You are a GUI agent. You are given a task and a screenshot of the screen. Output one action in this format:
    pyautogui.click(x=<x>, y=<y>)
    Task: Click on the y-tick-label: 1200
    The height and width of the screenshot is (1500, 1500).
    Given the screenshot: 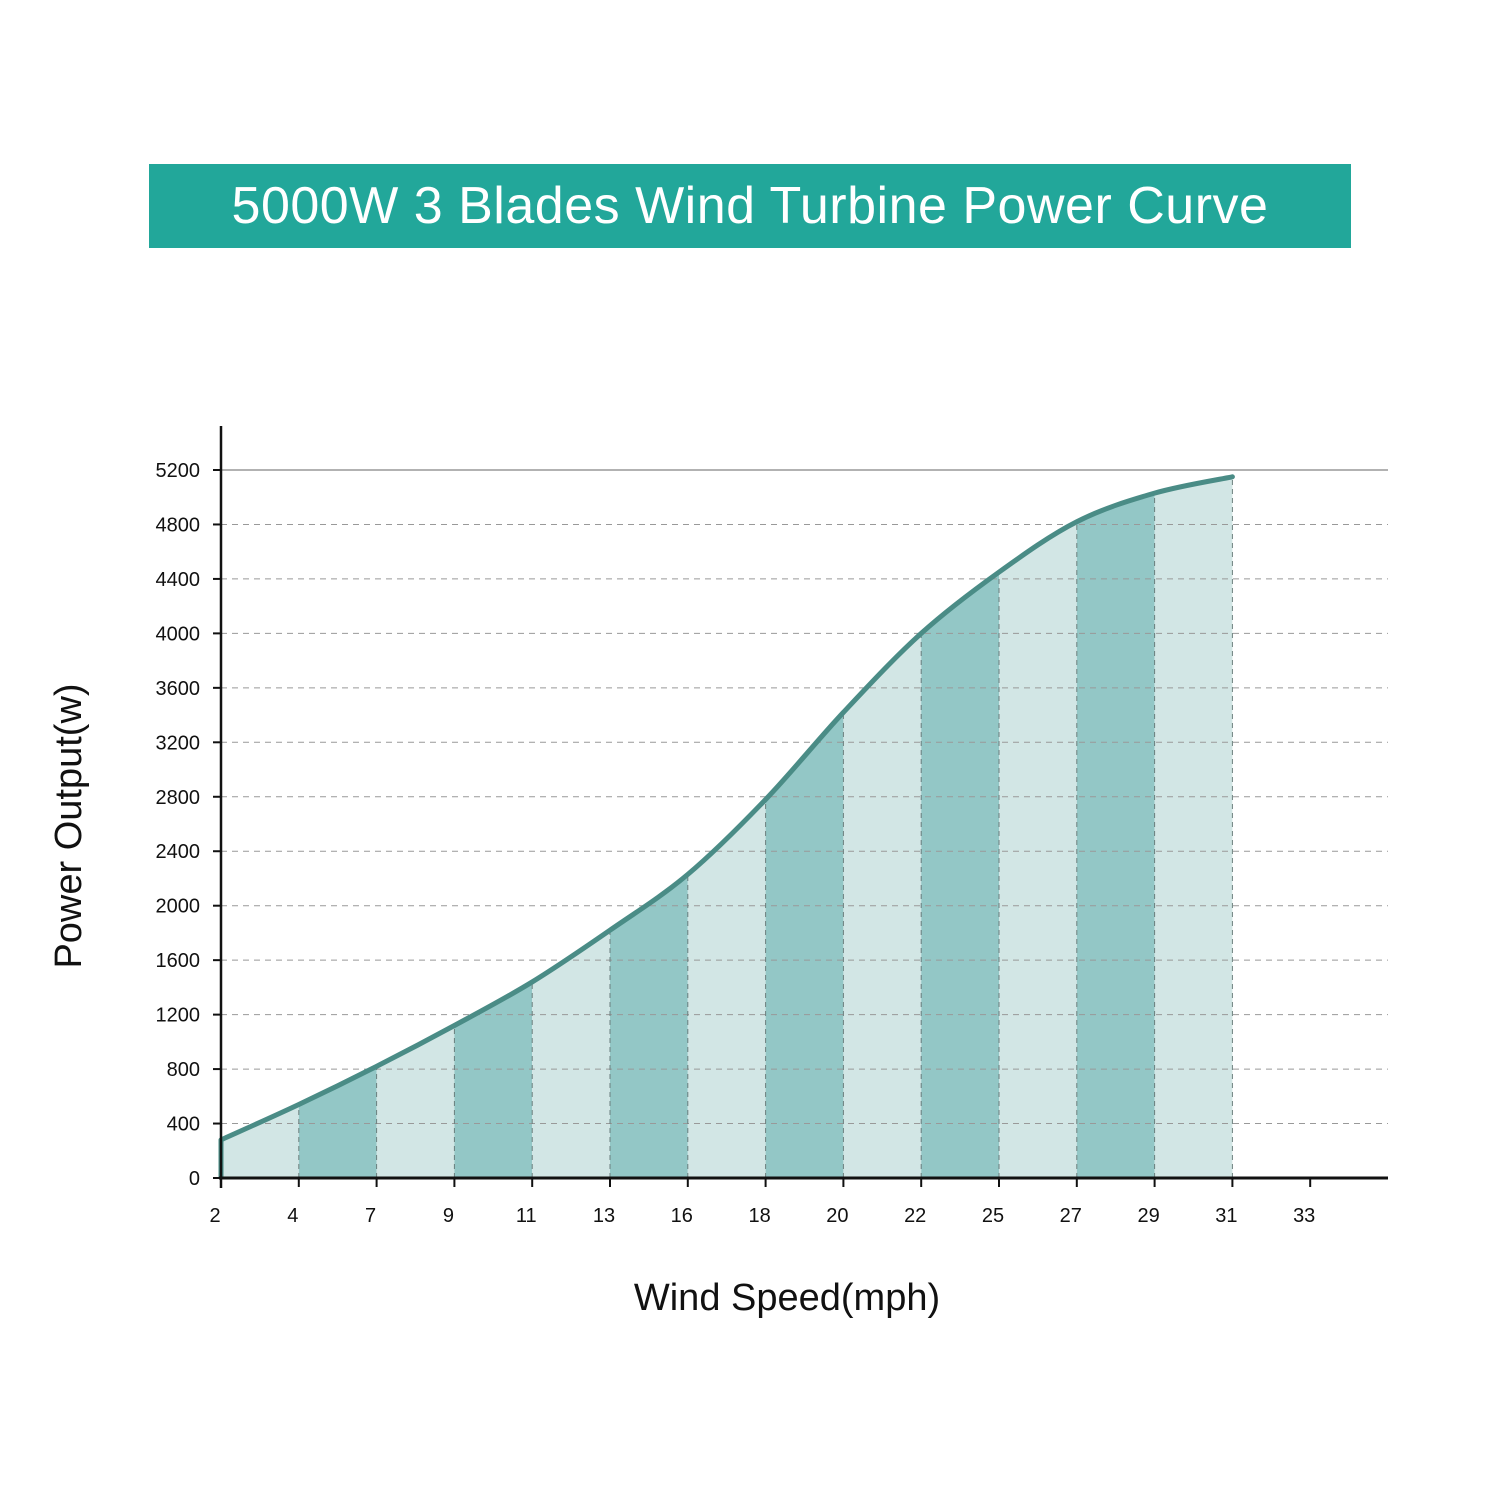 What is the action you would take?
    pyautogui.click(x=178, y=1016)
    